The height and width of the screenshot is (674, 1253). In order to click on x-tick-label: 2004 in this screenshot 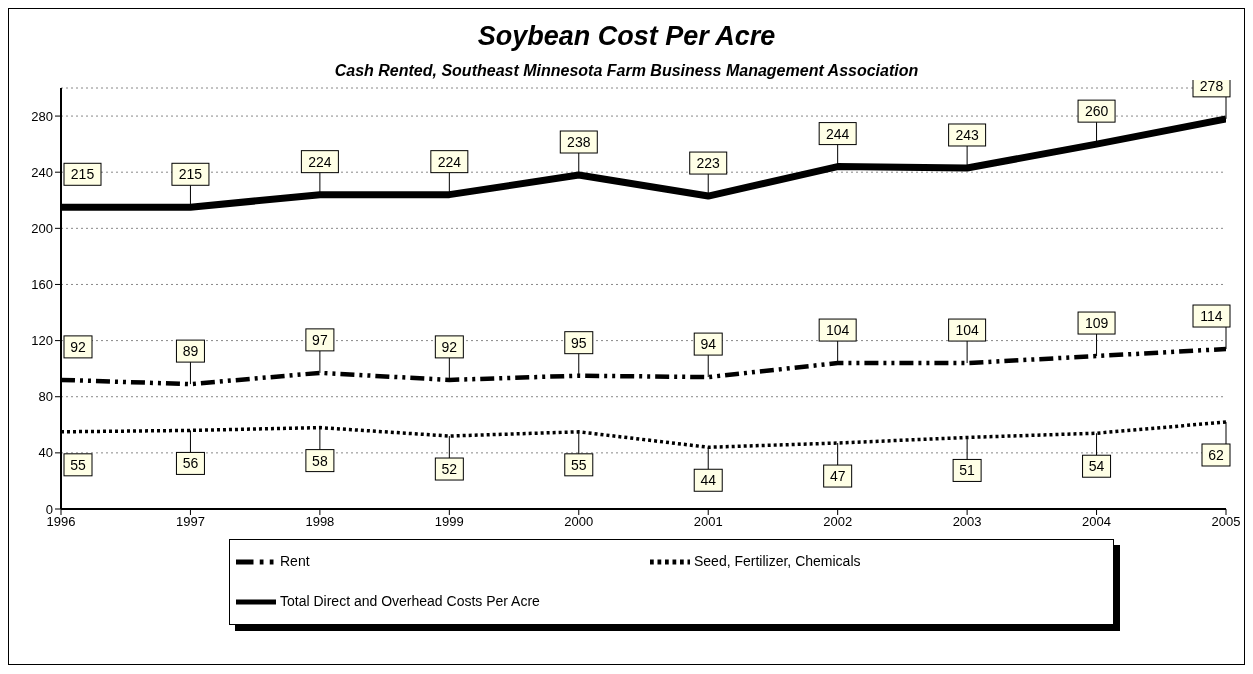, I will do `click(1097, 522)`.